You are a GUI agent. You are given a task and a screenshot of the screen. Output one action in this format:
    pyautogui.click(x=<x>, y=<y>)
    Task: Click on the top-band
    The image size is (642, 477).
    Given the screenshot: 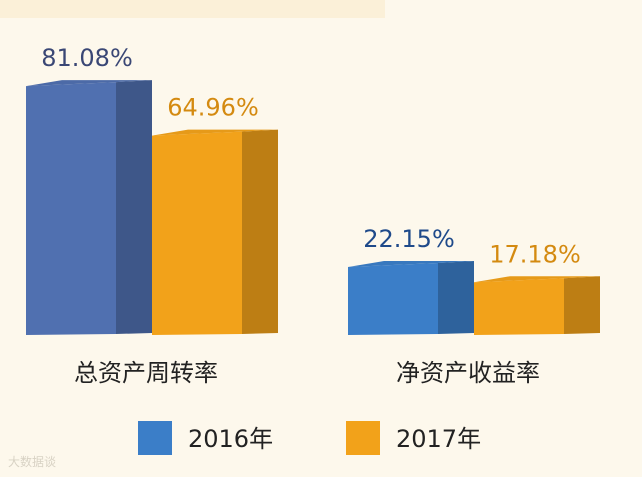 What is the action you would take?
    pyautogui.click(x=192, y=9)
    